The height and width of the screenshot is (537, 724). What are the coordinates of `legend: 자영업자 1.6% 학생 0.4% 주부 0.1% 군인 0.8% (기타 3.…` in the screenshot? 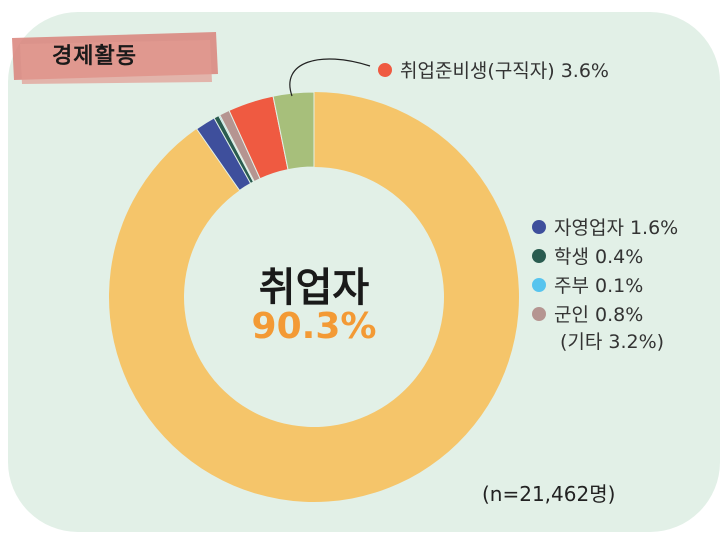 It's located at (605, 284).